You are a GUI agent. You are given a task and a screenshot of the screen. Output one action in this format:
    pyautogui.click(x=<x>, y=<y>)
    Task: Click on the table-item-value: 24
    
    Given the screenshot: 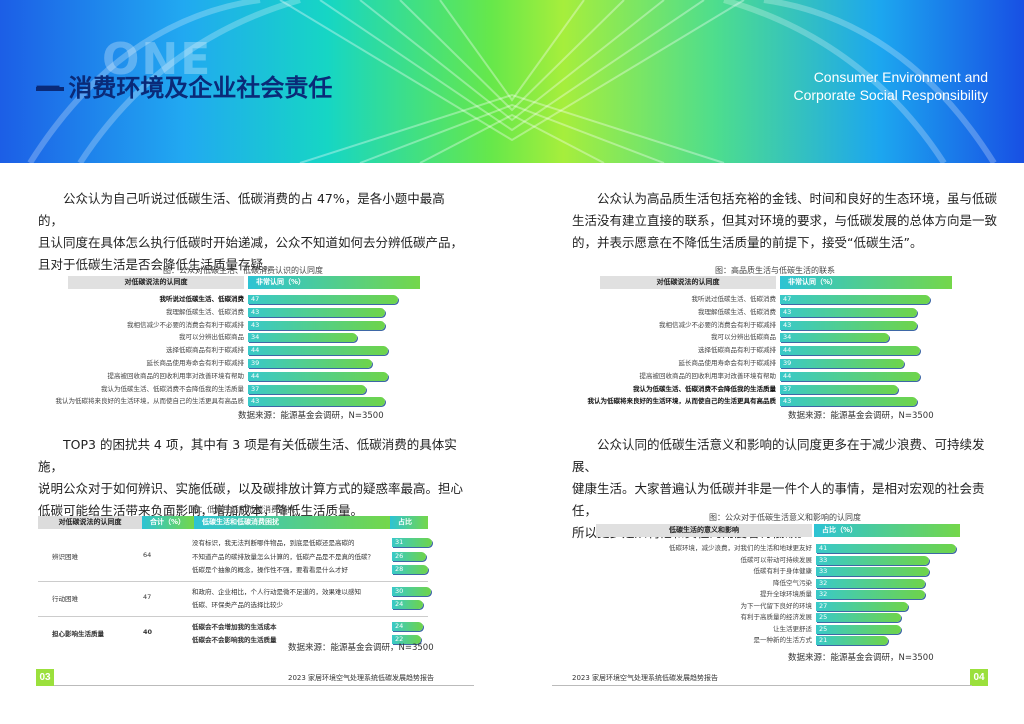 What is the action you would take?
    pyautogui.click(x=399, y=604)
    